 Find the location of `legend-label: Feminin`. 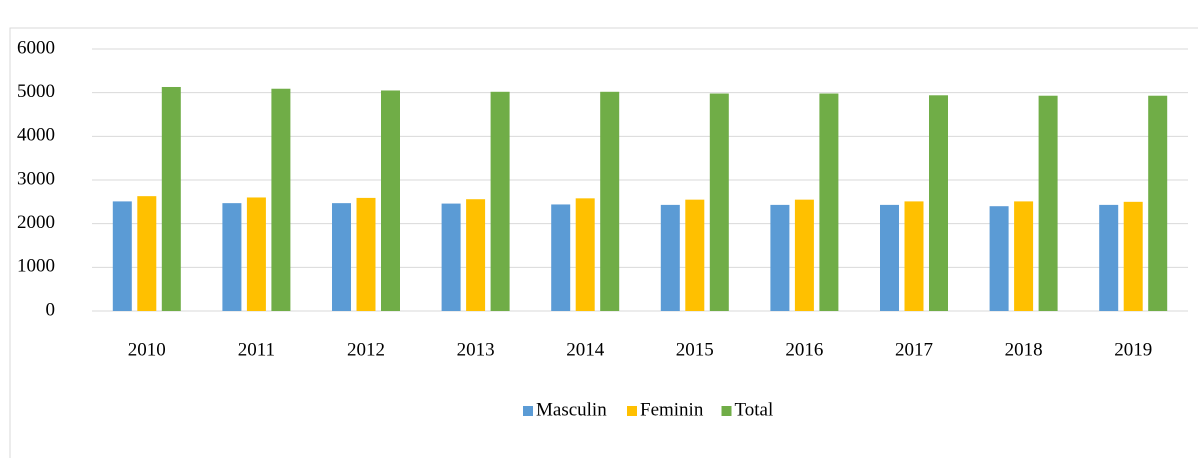

legend-label: Feminin is located at coordinates (672, 409).